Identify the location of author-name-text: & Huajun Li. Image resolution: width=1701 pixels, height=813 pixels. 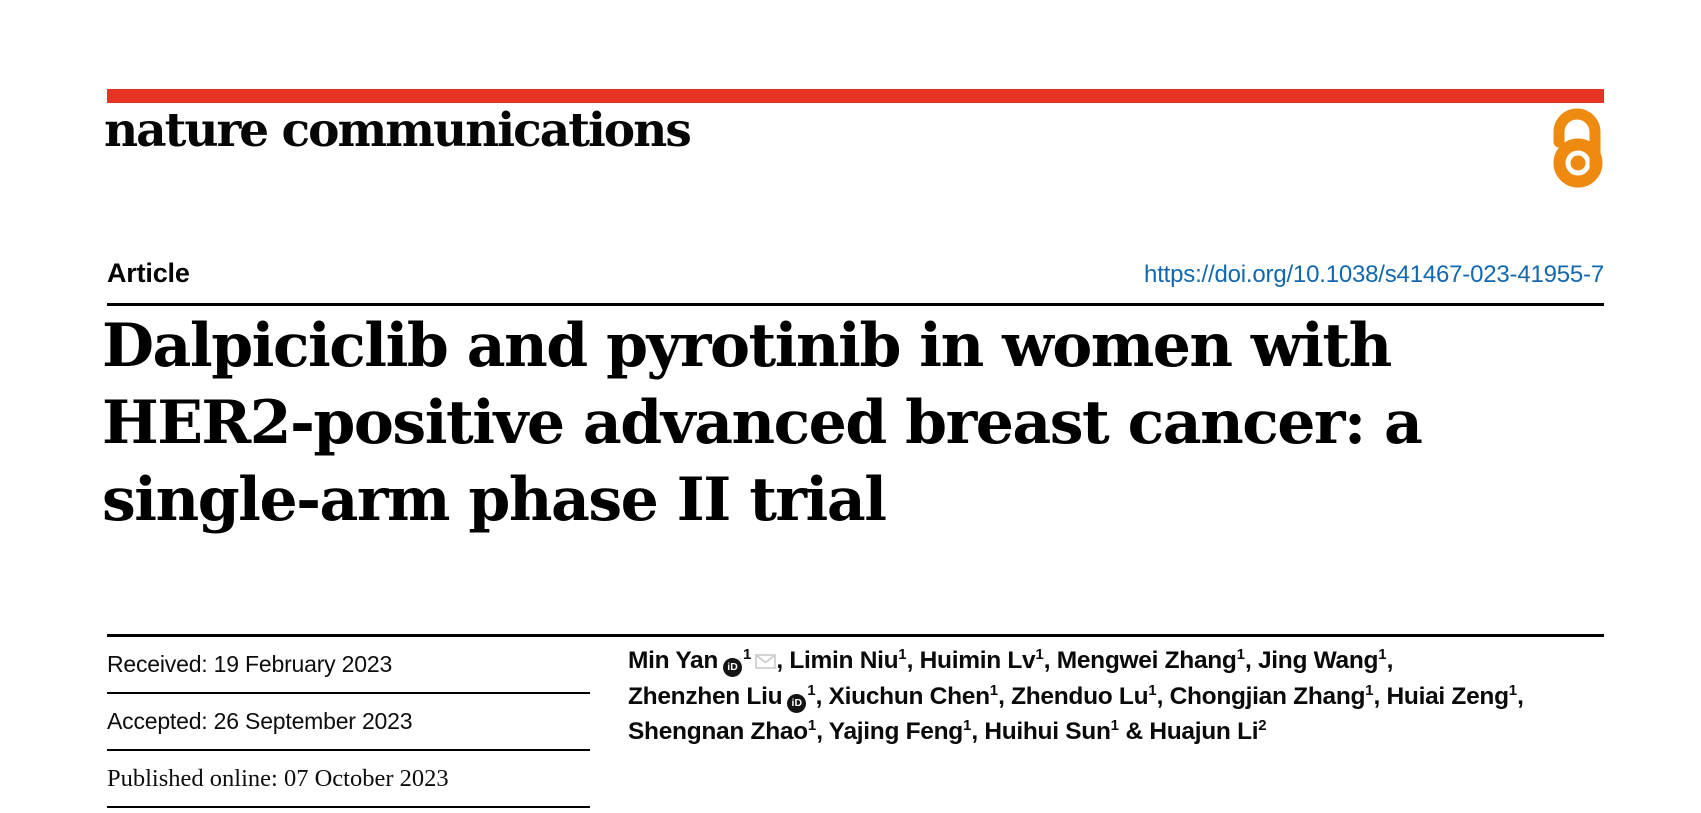
(1188, 731).